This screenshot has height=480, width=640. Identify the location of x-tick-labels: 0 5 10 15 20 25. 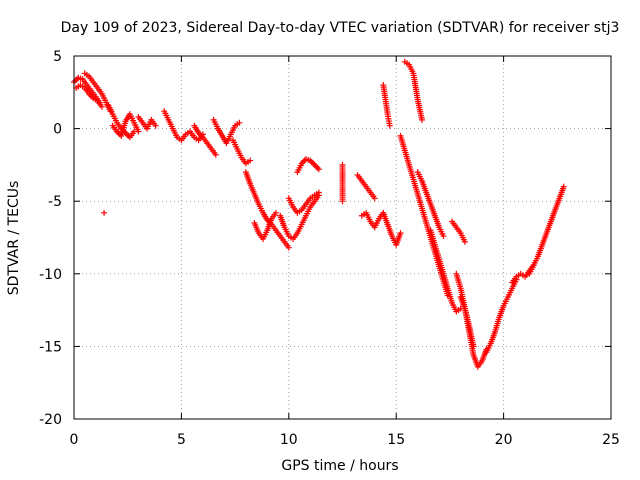
(345, 440).